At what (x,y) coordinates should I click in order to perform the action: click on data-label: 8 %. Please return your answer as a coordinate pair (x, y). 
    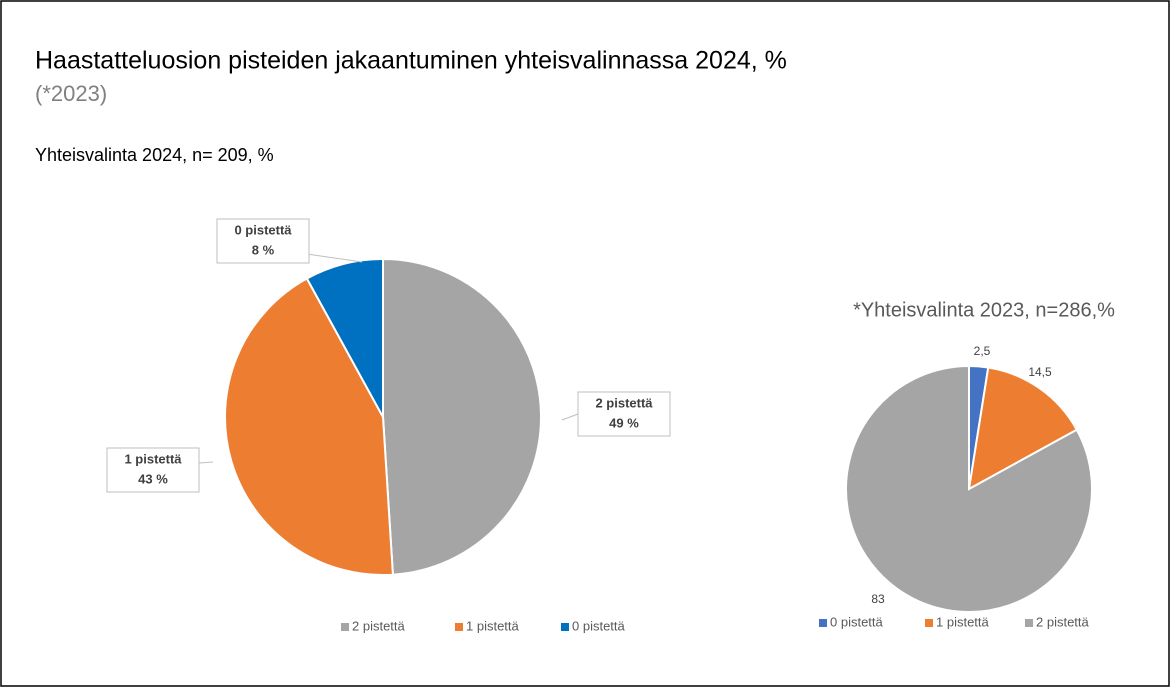
    Looking at the image, I should click on (263, 249).